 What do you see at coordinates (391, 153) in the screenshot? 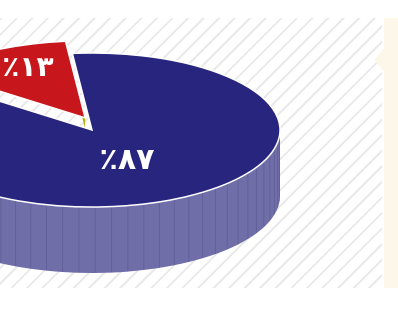
I see `side-card` at bounding box center [391, 153].